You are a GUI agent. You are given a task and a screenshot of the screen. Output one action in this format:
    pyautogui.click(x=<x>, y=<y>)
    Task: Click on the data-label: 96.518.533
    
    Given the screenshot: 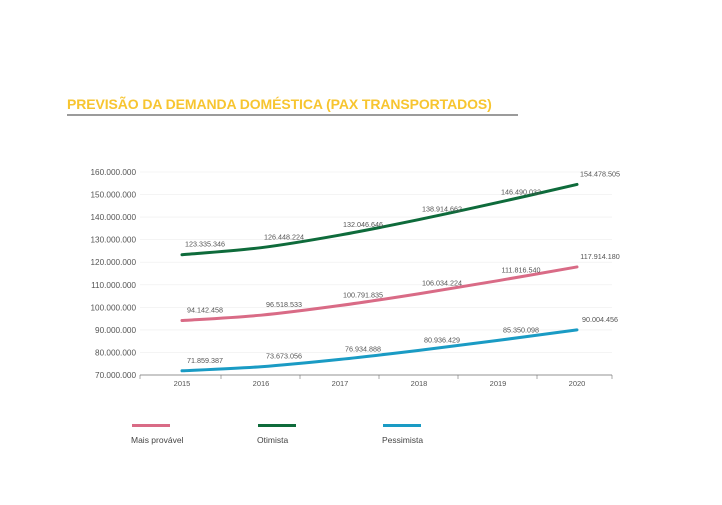 What is the action you would take?
    pyautogui.click(x=284, y=304)
    